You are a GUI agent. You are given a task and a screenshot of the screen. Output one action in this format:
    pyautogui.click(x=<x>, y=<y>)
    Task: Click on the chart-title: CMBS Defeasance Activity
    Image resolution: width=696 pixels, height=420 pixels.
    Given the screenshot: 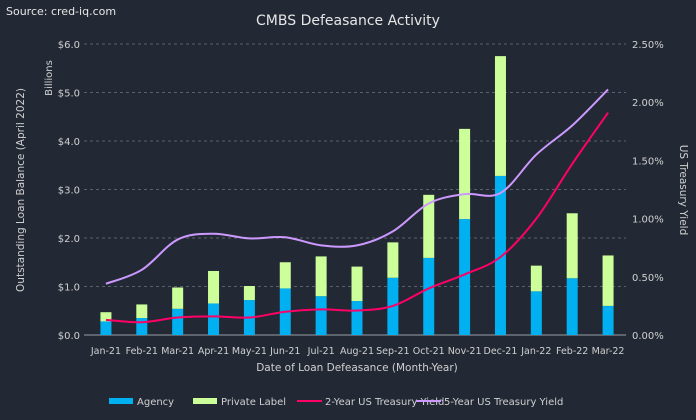 What is the action you would take?
    pyautogui.click(x=348, y=21)
    